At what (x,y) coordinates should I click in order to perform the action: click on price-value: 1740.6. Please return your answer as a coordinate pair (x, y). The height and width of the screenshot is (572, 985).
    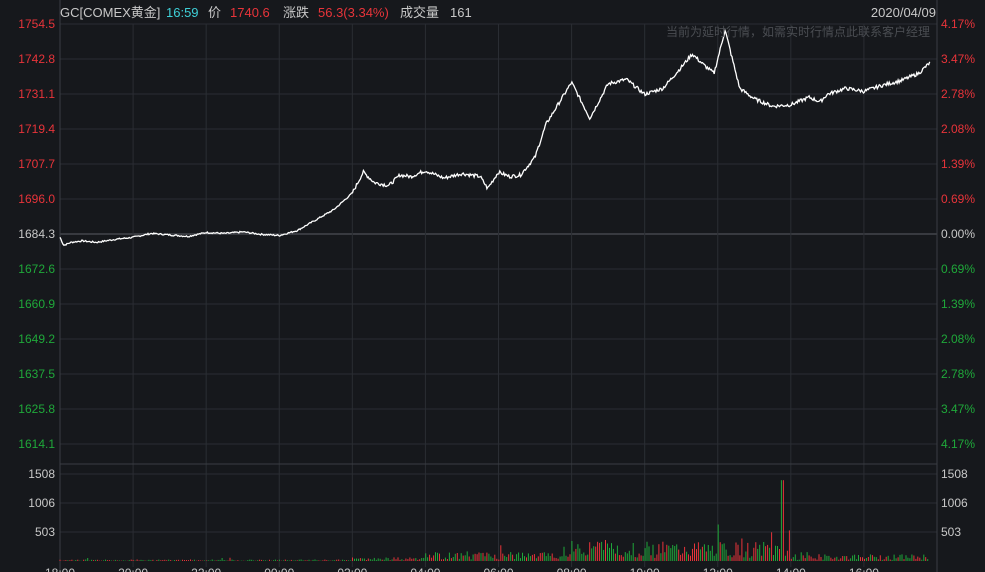
    Looking at the image, I should click on (250, 12).